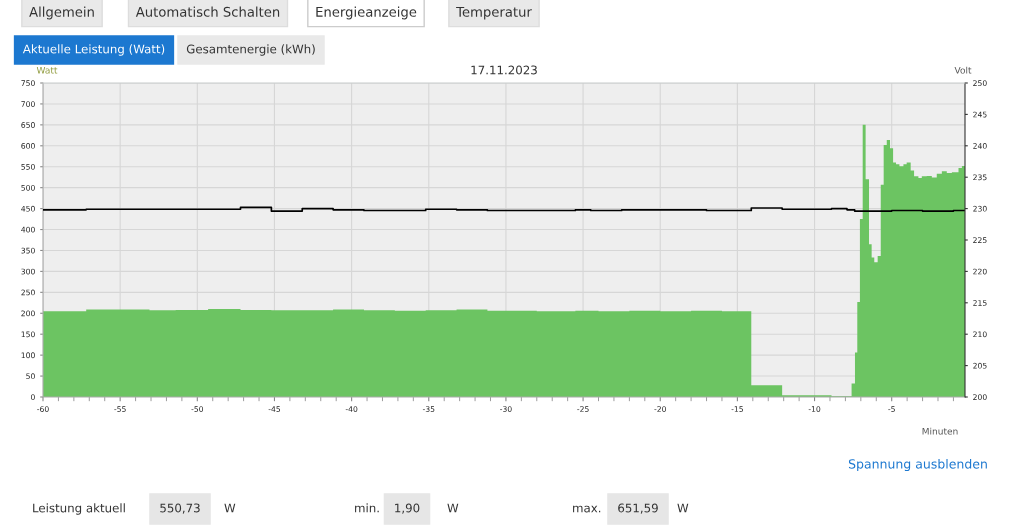  What do you see at coordinates (504, 70) in the screenshot?
I see `chart-title: 17.11.2023` at bounding box center [504, 70].